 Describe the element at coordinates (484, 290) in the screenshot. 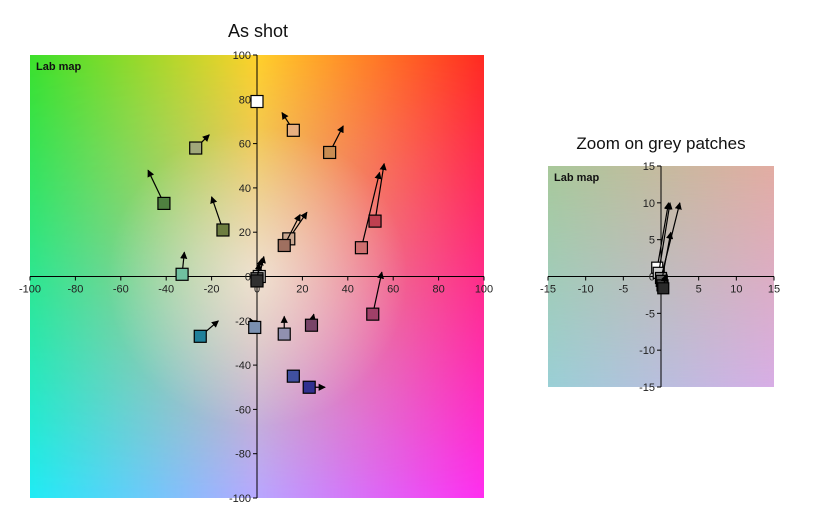

I see `x-tick-label: 100` at that location.